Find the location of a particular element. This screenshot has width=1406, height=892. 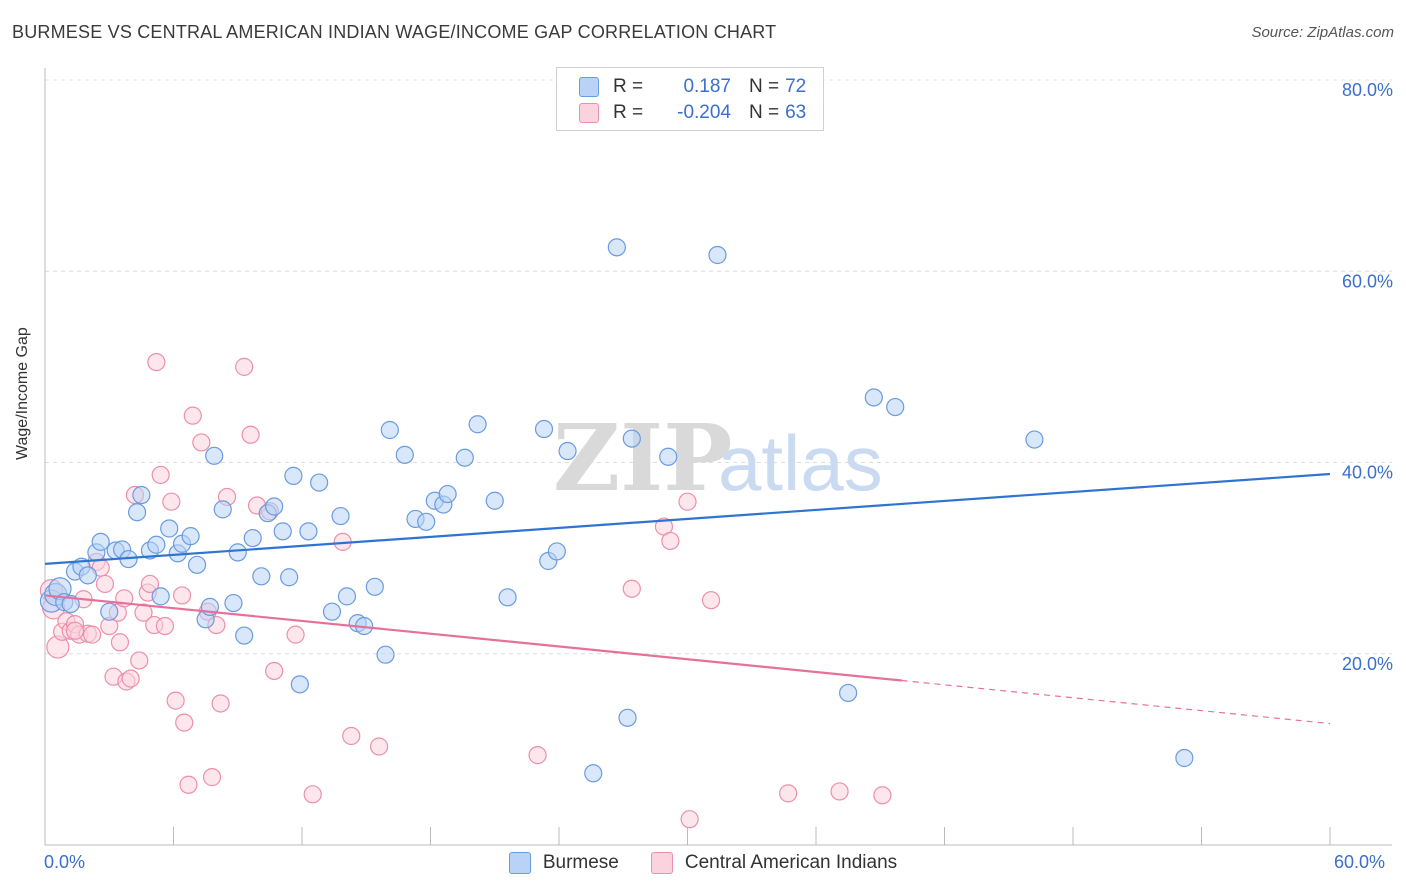

burmese-trend-line is located at coordinates (687, 518).